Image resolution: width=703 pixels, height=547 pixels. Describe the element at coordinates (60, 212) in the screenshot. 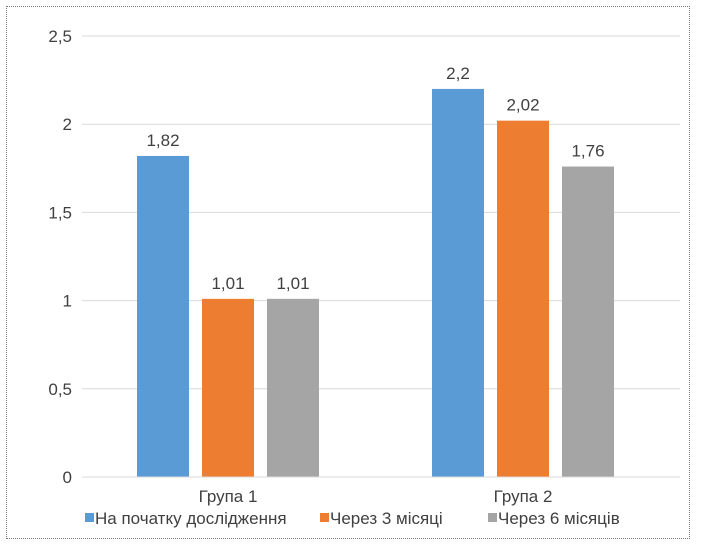

I see `y-tick-label: 1,5` at that location.